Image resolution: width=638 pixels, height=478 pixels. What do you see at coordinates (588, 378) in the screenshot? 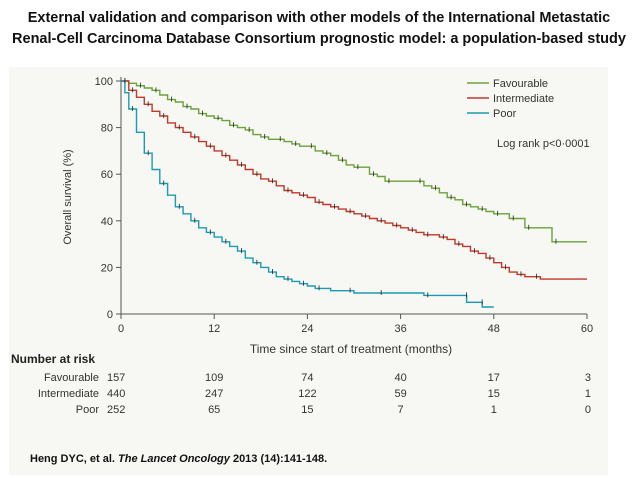
I see `risk-value: 3` at bounding box center [588, 378].